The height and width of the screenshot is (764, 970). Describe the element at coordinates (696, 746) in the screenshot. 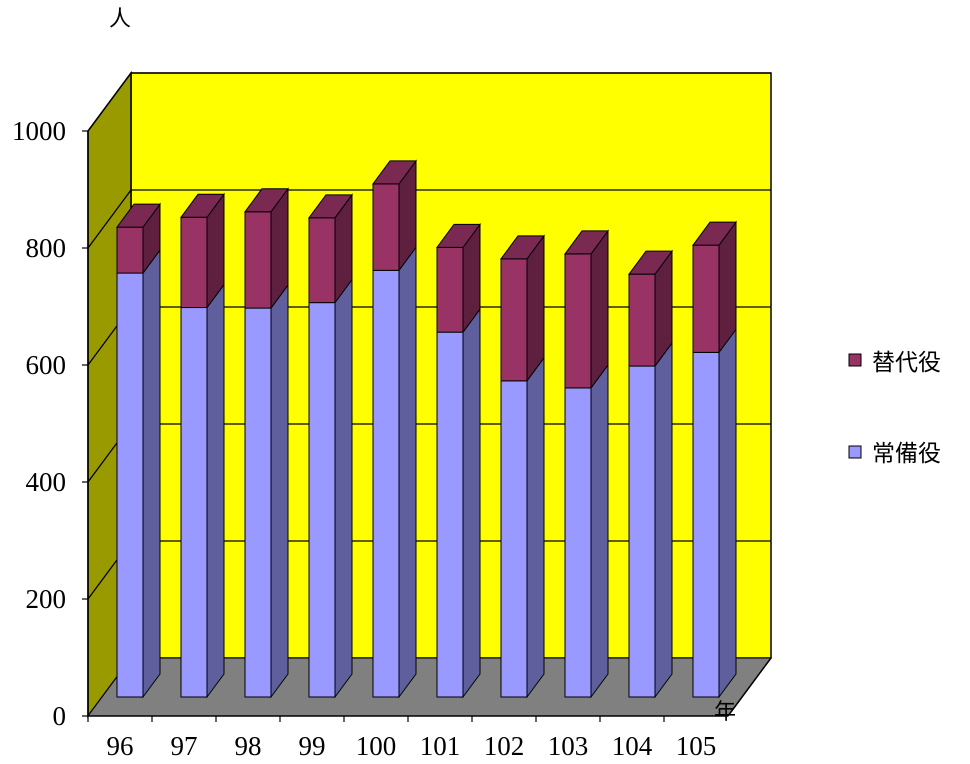

I see `x-tick-105: 105` at that location.